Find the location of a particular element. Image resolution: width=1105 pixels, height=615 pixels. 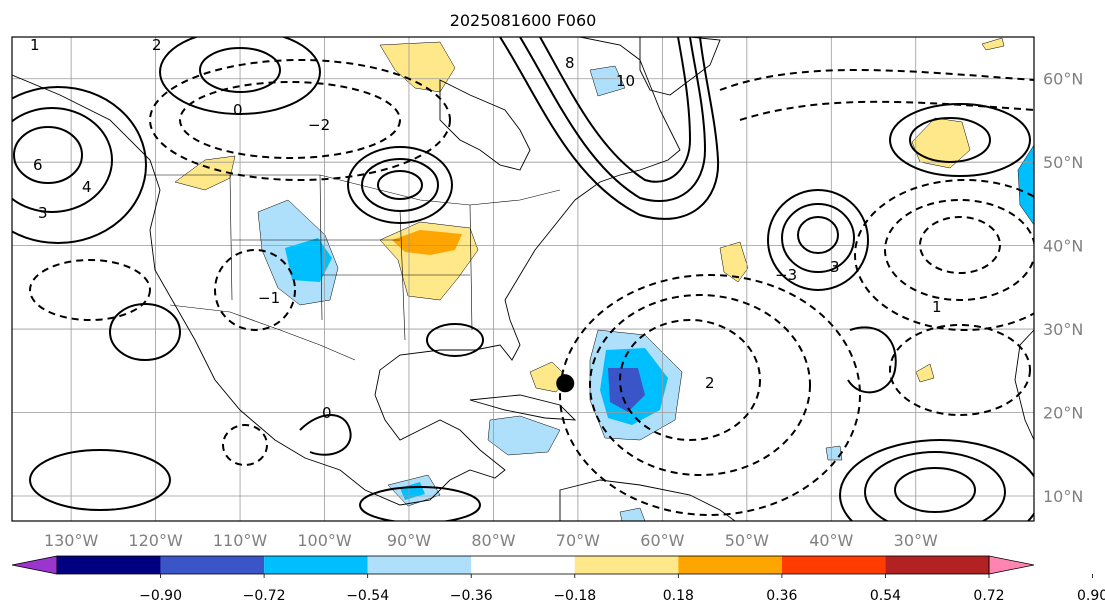

shade-positive-rockies is located at coordinates (205, 173).